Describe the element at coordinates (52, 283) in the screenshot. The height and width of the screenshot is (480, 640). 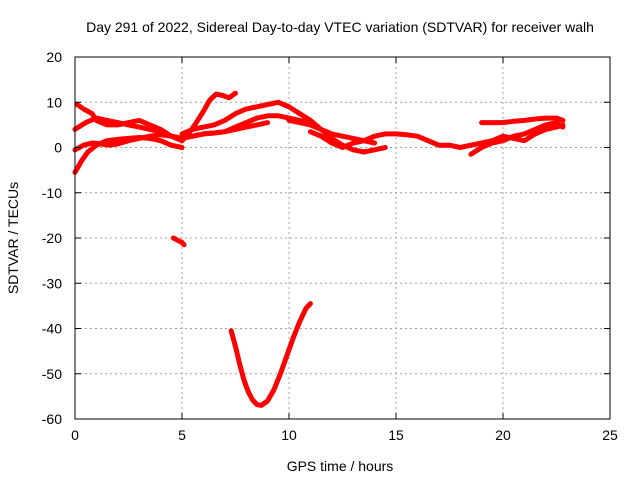
I see `y-tick-label: -30` at that location.